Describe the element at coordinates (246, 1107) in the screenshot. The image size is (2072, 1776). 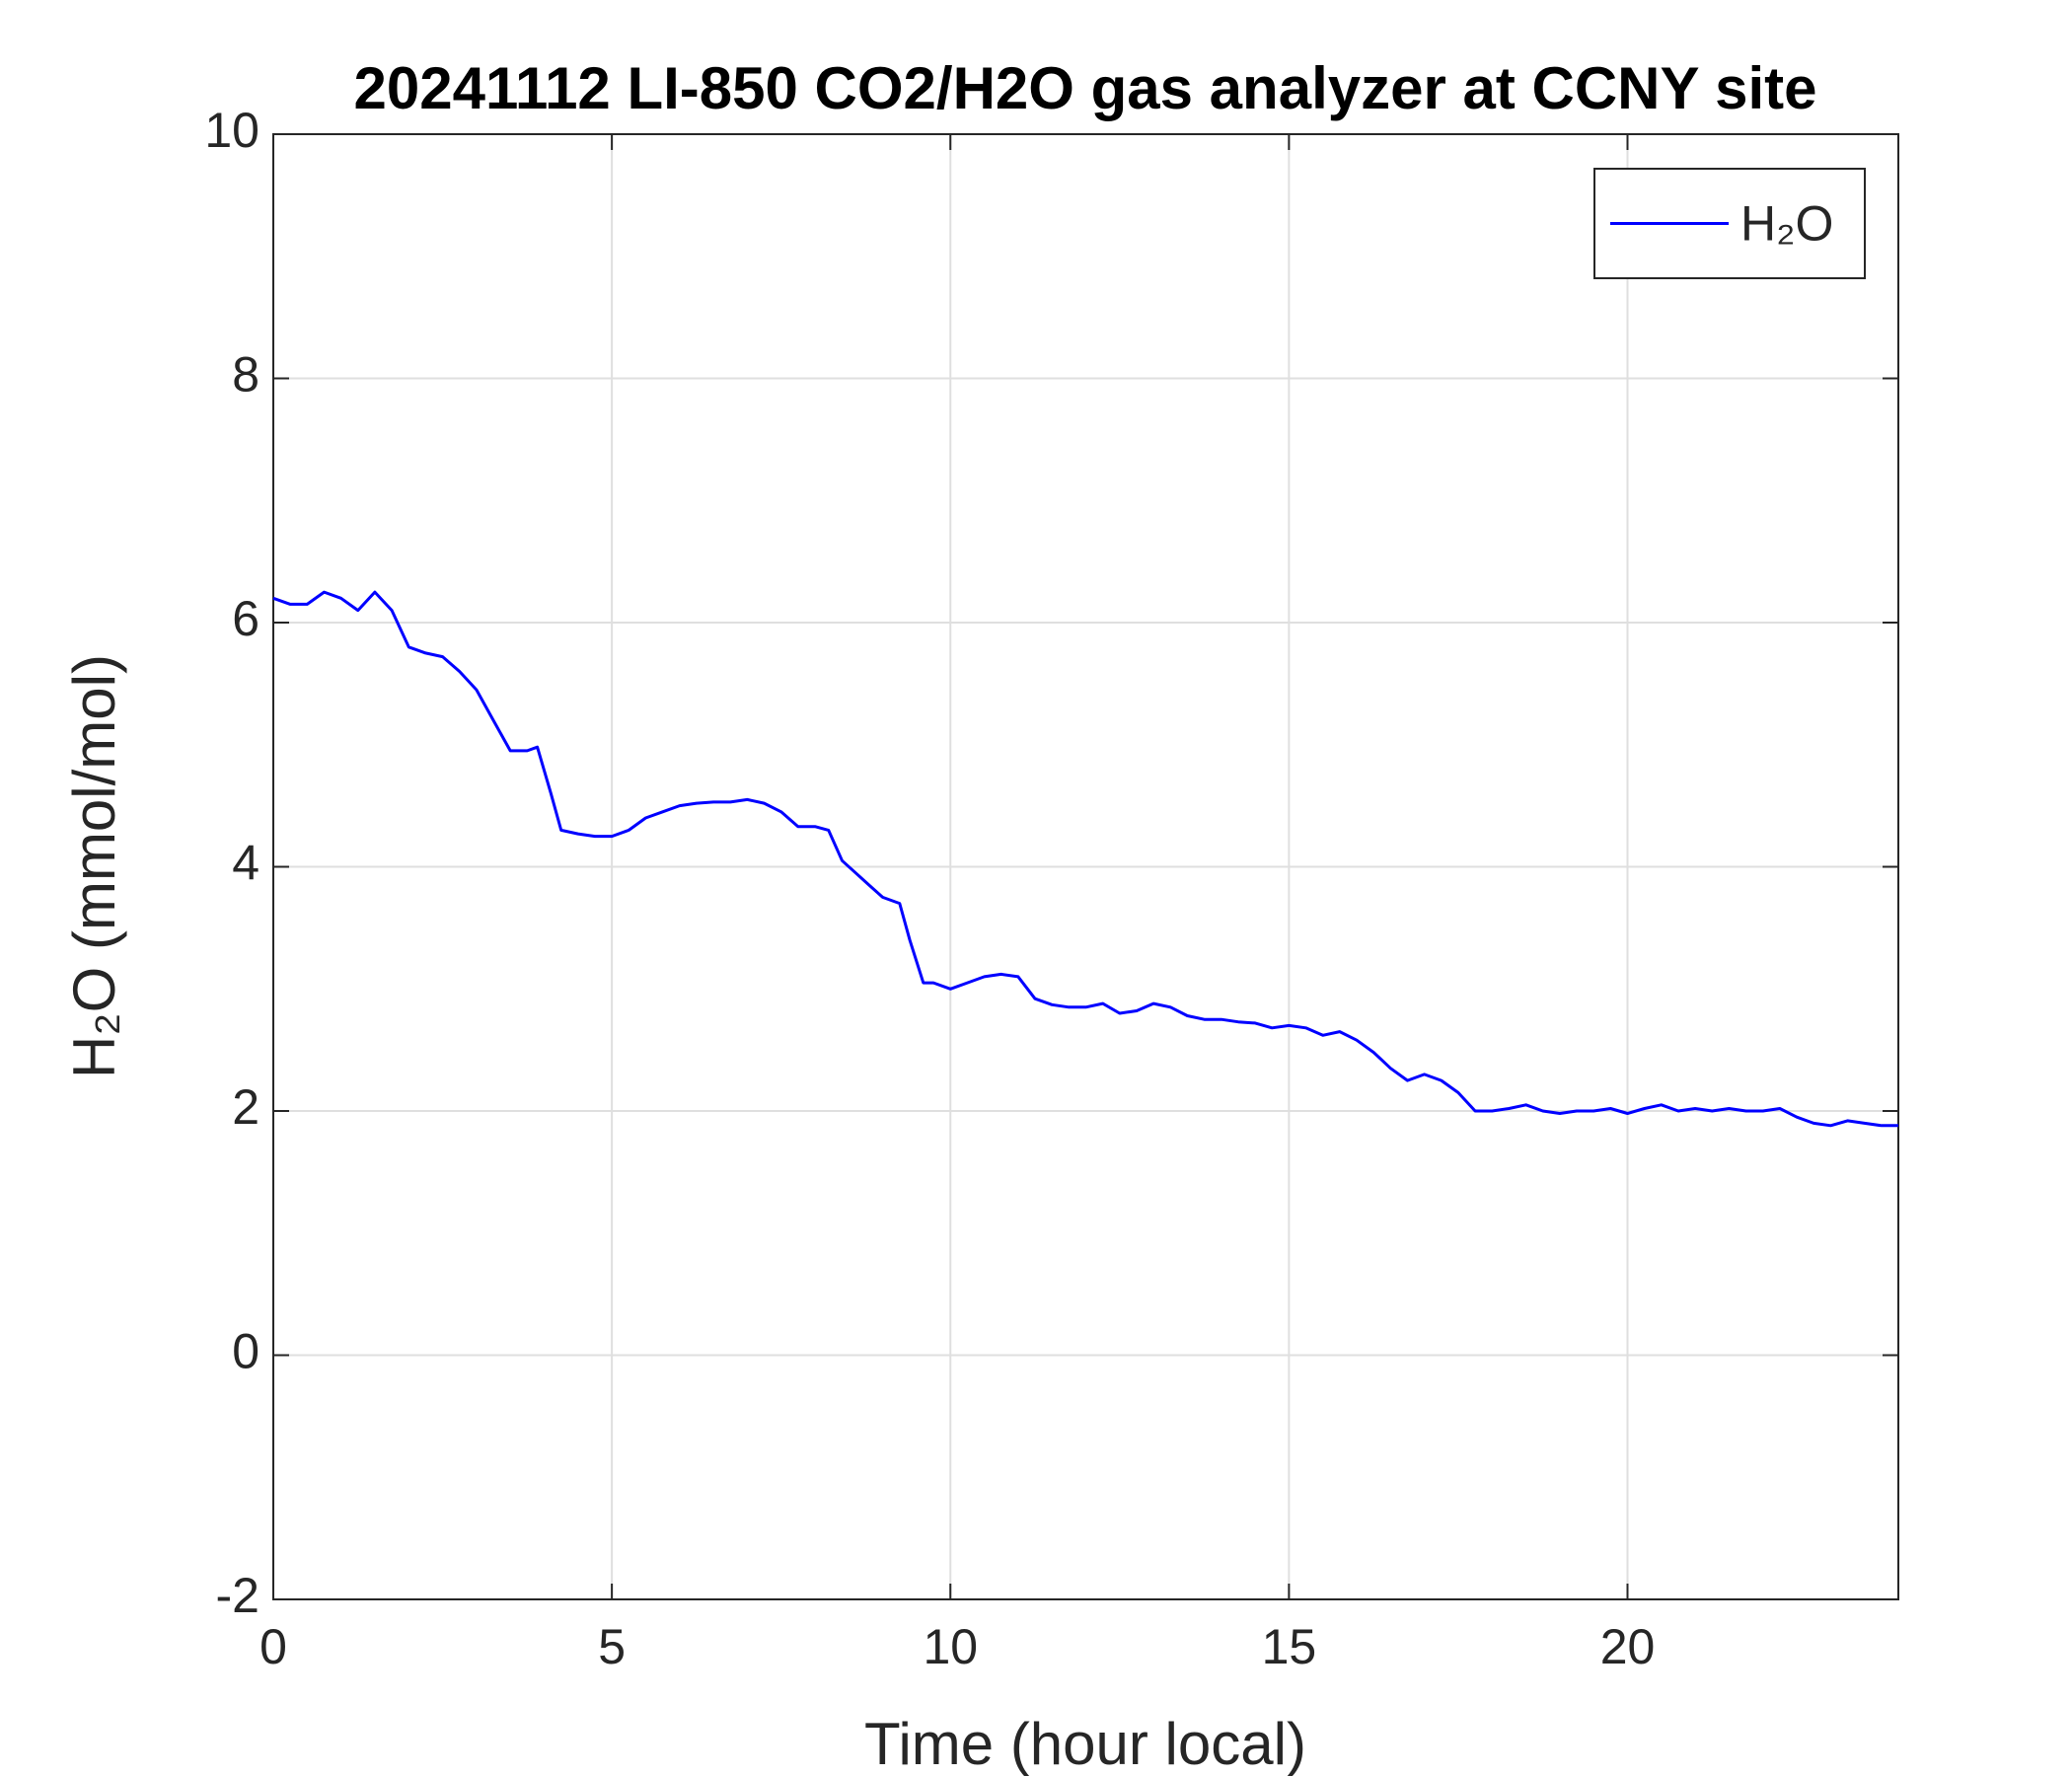
I see `y-tick-label: 2` at that location.